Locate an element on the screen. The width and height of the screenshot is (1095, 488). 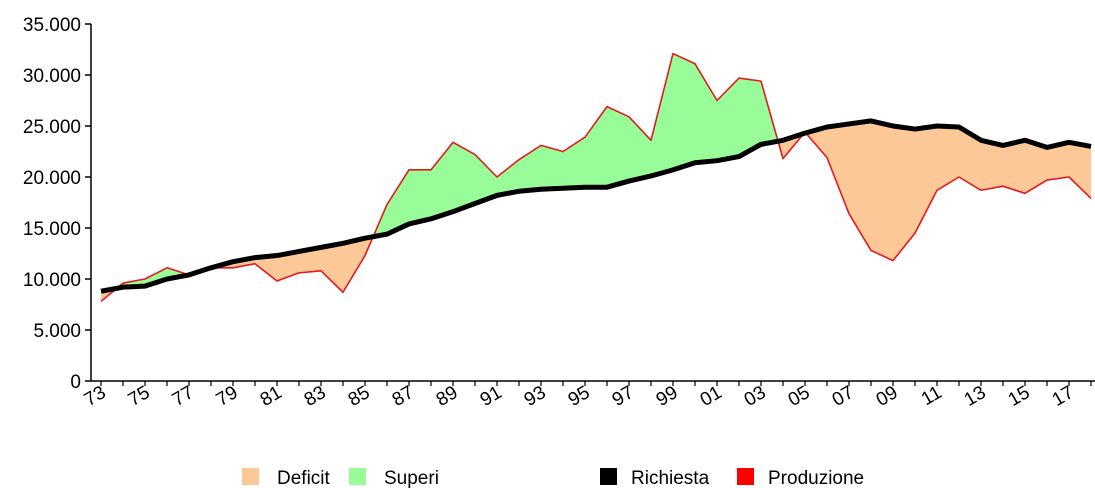
x-tick-label: 15 is located at coordinates (1019, 396).